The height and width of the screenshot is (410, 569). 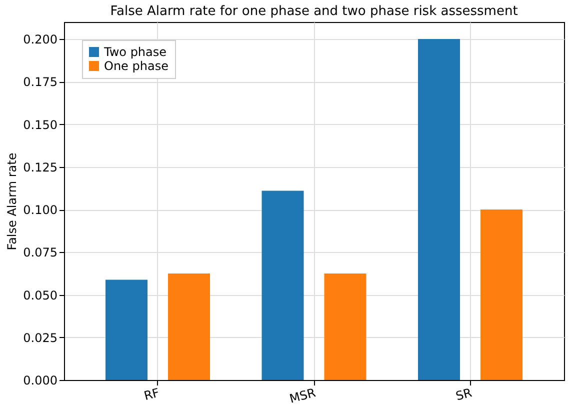 I want to click on y-tick-label: 0.200, so click(x=40, y=39).